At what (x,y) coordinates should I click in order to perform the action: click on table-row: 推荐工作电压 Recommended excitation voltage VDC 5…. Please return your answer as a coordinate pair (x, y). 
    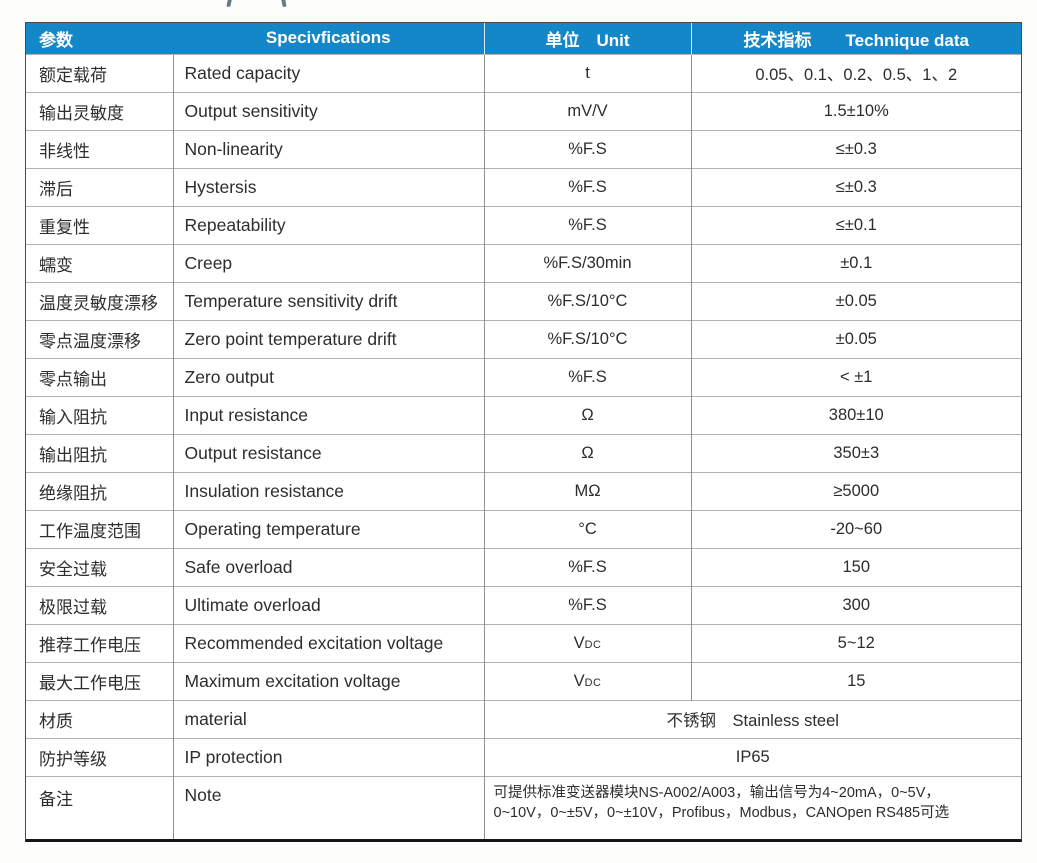
    Looking at the image, I should click on (523, 642).